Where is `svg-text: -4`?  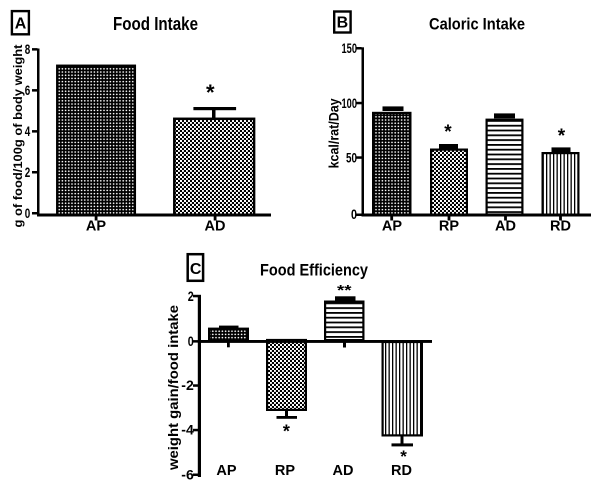
svg-text: -4 is located at coordinates (187, 430).